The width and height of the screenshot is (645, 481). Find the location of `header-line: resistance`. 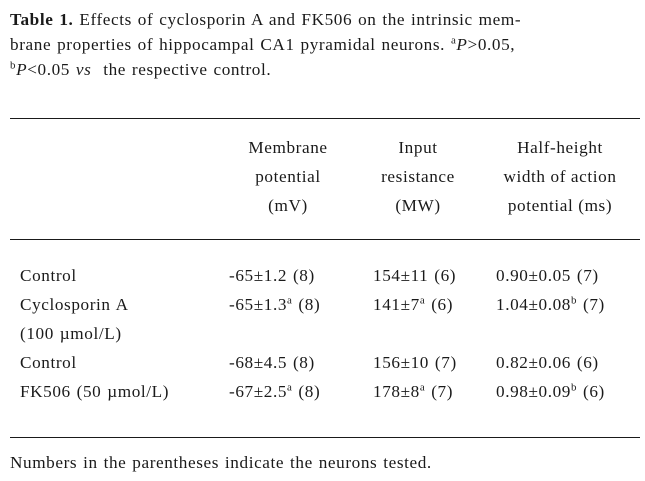

header-line: resistance is located at coordinates (418, 176).